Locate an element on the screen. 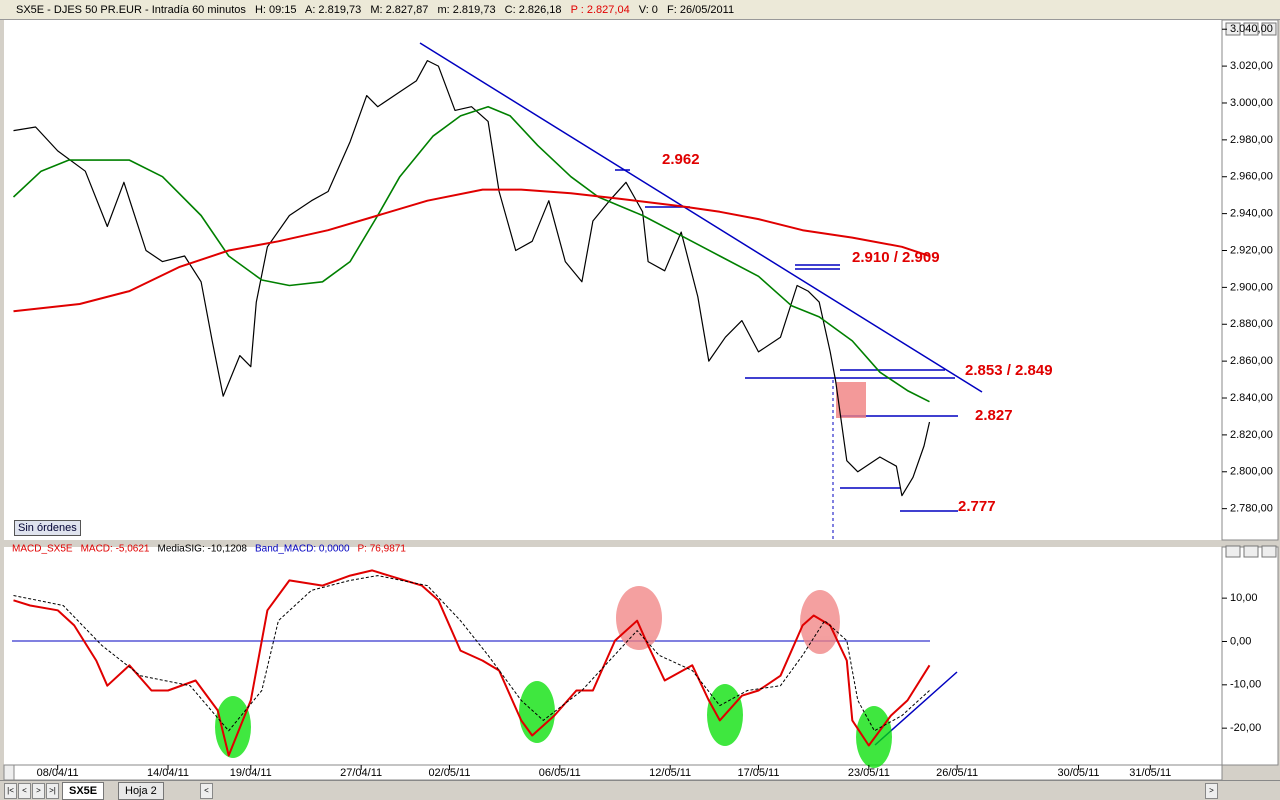  field: V: 0 is located at coordinates (648, 10).